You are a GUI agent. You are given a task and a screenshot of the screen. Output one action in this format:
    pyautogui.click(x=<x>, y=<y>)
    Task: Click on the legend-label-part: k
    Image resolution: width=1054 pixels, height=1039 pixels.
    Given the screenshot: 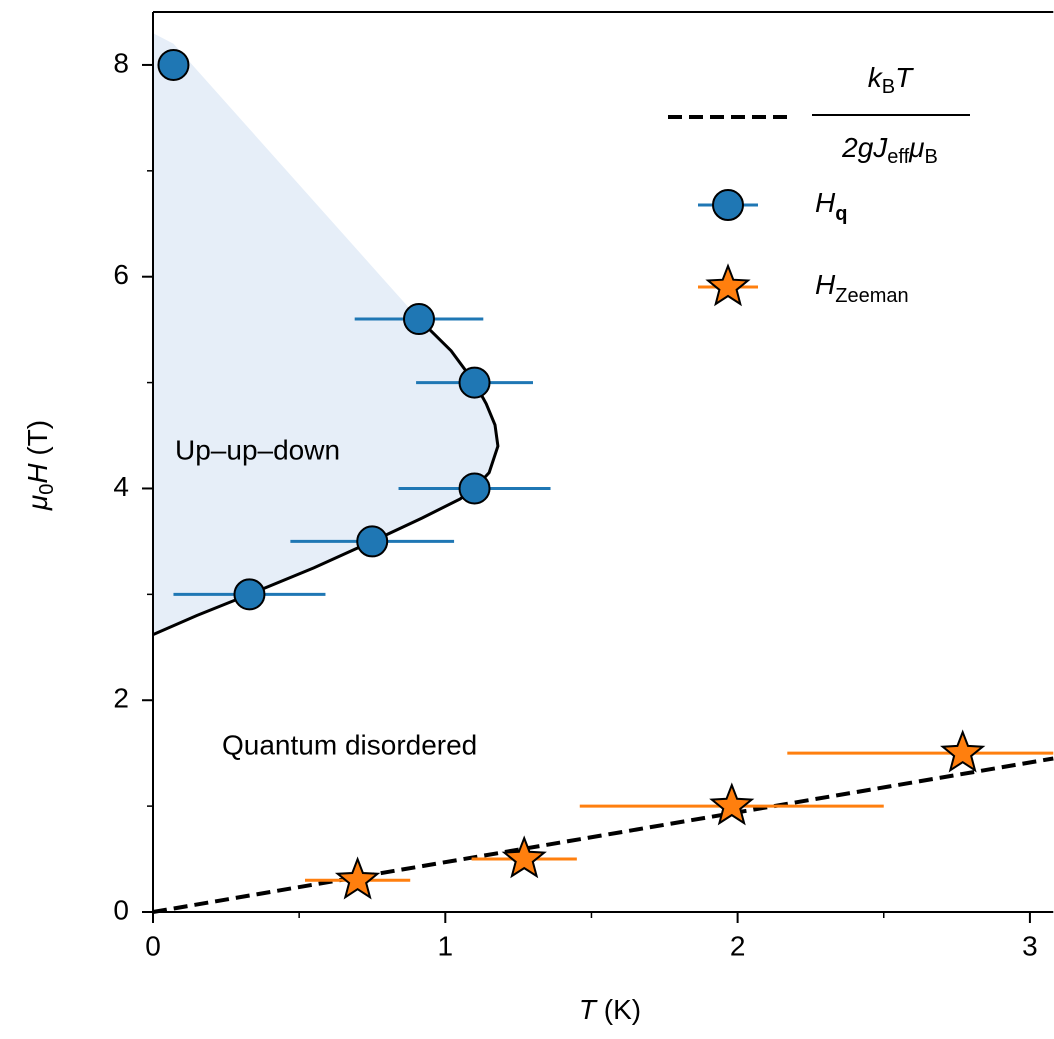 What is the action you would take?
    pyautogui.click(x=876, y=77)
    